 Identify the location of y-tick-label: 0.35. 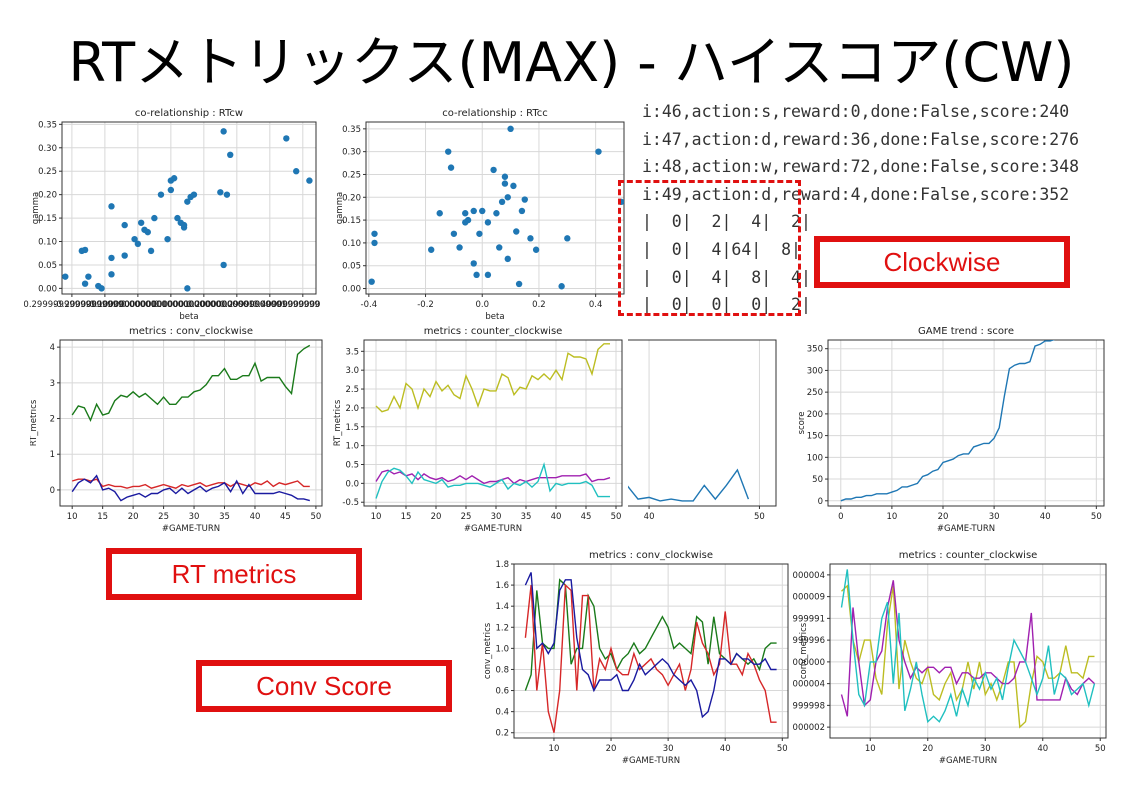
(47, 125).